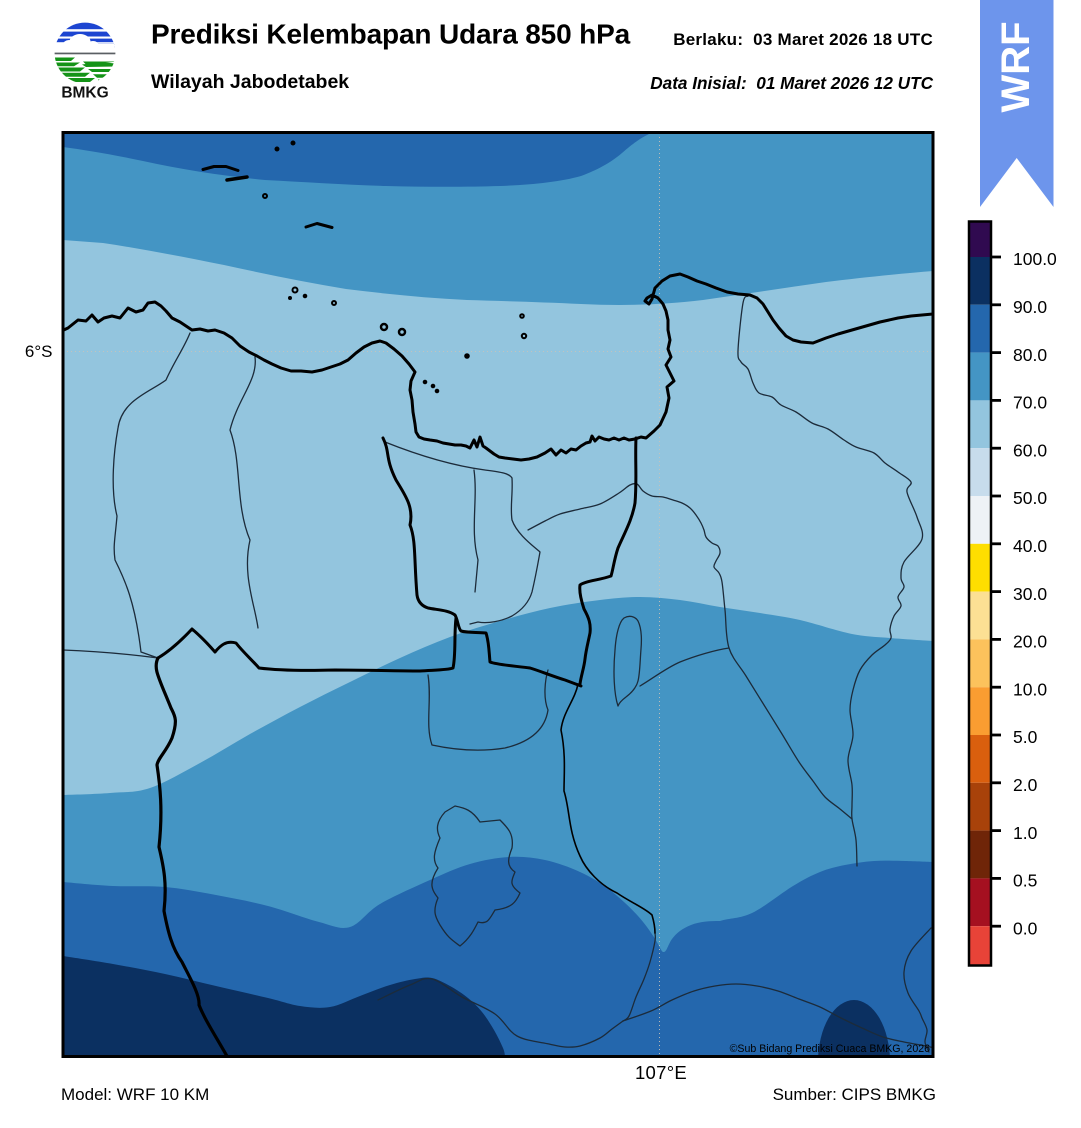 The width and height of the screenshot is (1081, 1128). Describe the element at coordinates (391, 34) in the screenshot. I see `svg-text:Prediksi Kelembapan Udara 850: Prediksi Kelembapan Udara 850 hPa` at that location.